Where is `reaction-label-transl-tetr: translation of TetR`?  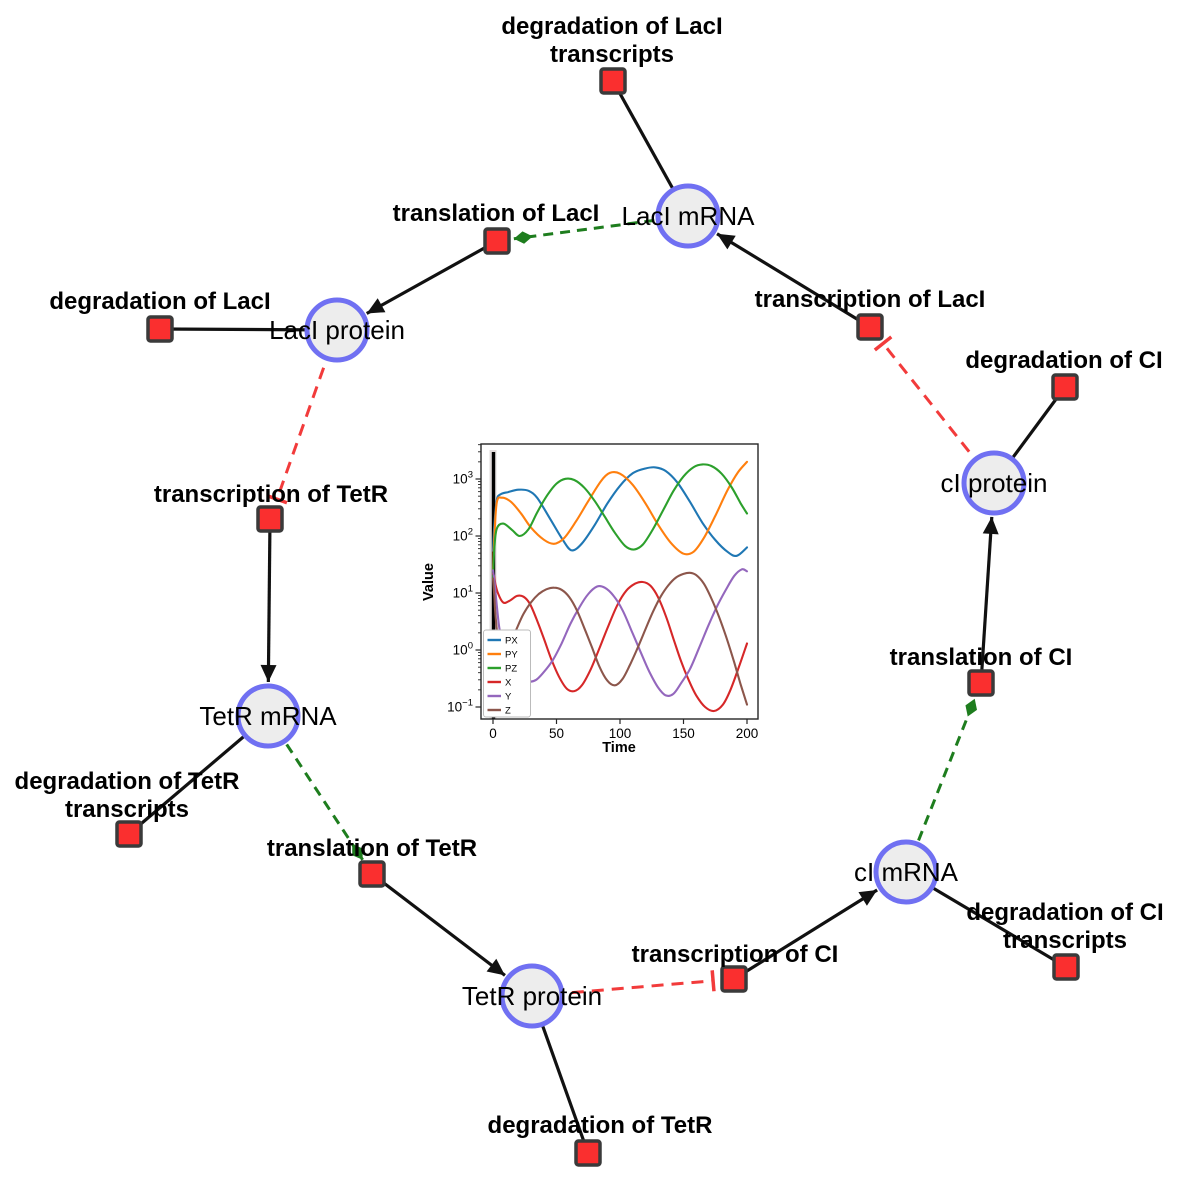 reaction-label-transl-tetr: translation of TetR is located at coordinates (372, 848).